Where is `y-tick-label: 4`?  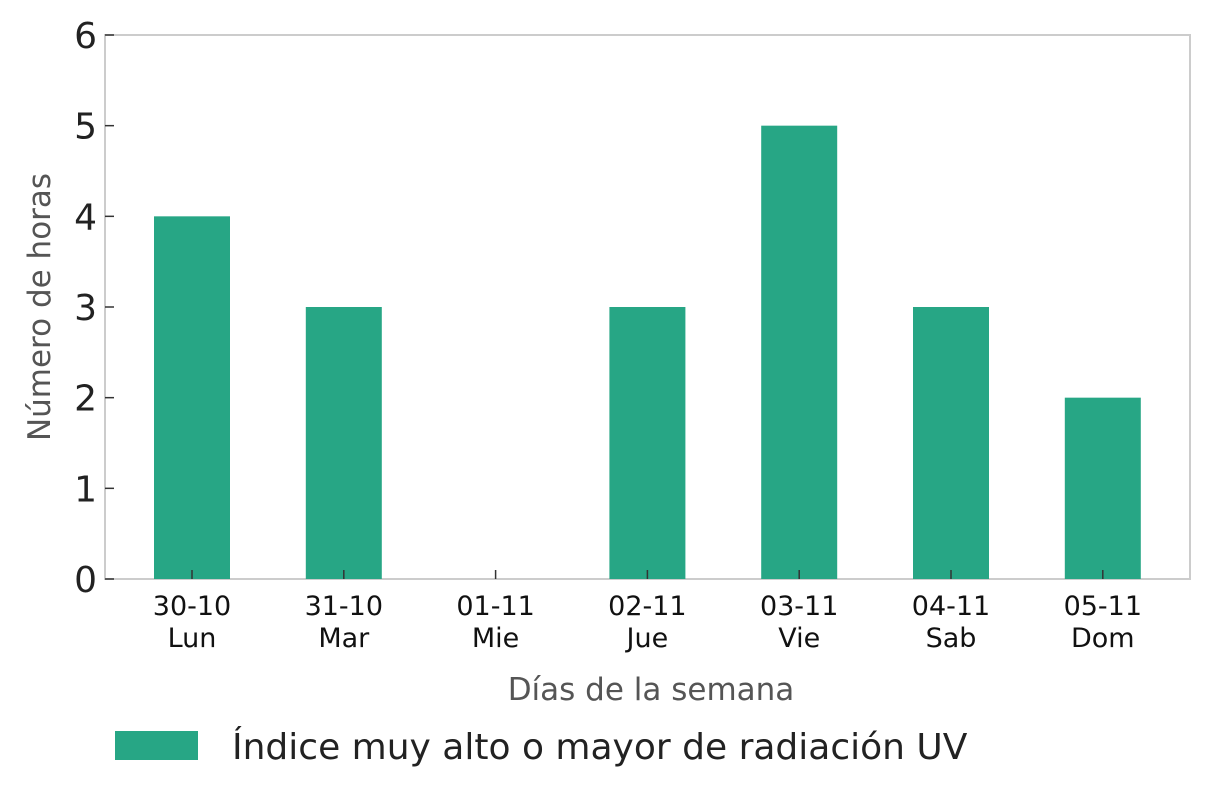
y-tick-label: 4 is located at coordinates (85, 217).